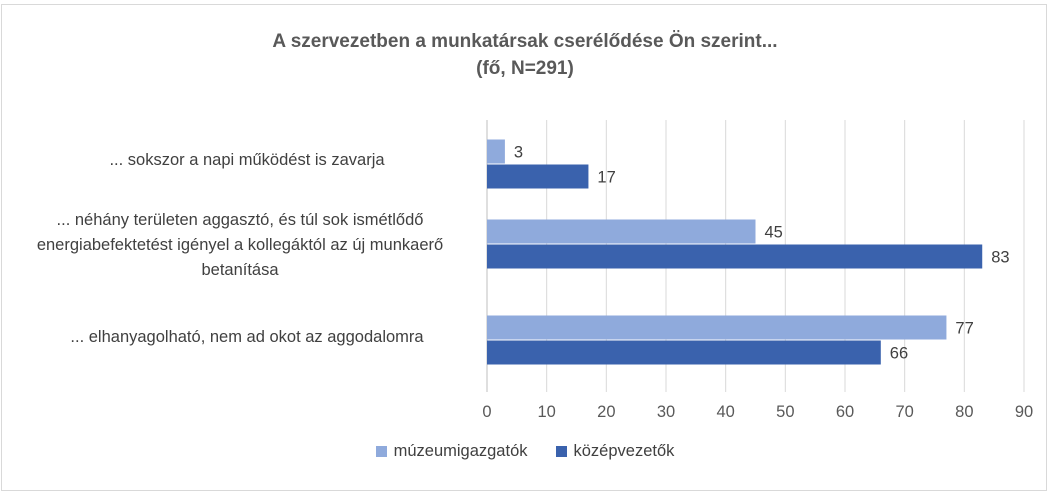 This screenshot has width=1050, height=500. I want to click on x-tick-label: 10, so click(546, 412).